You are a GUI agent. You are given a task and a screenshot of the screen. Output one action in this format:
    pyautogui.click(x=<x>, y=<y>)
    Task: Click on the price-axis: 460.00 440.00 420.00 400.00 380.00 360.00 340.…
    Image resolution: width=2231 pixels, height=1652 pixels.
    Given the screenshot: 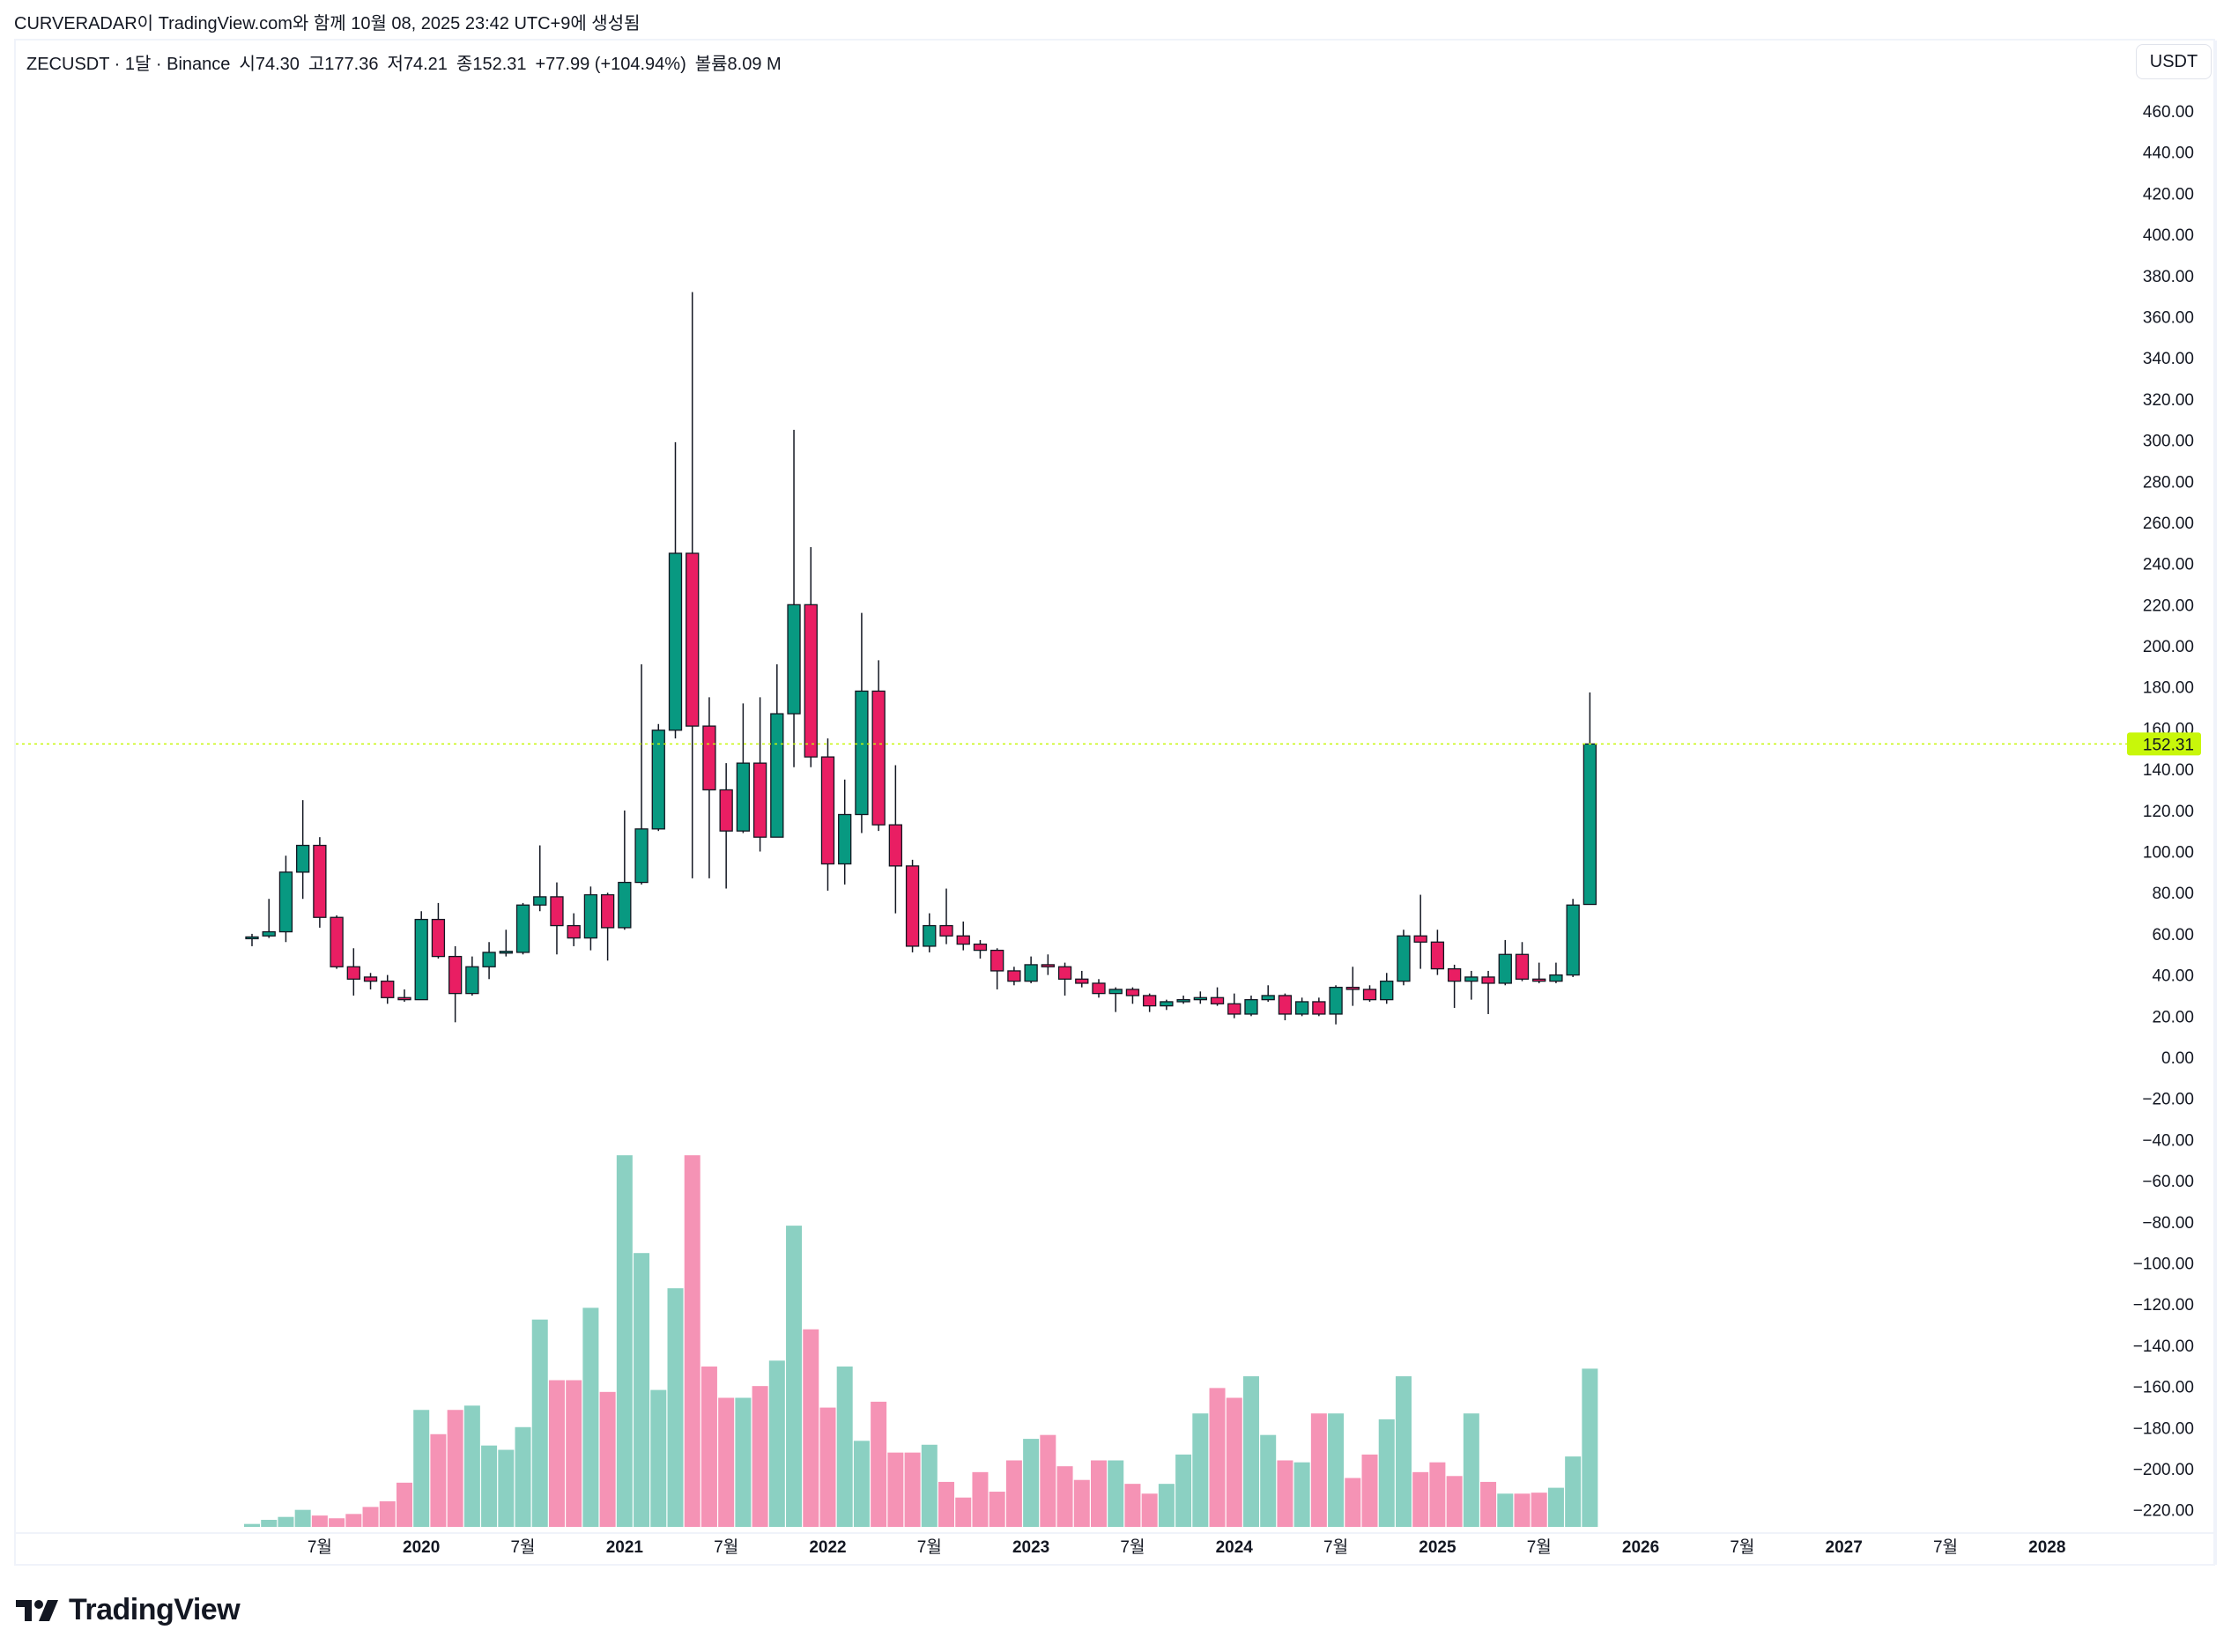 What is the action you would take?
    pyautogui.click(x=2163, y=812)
    